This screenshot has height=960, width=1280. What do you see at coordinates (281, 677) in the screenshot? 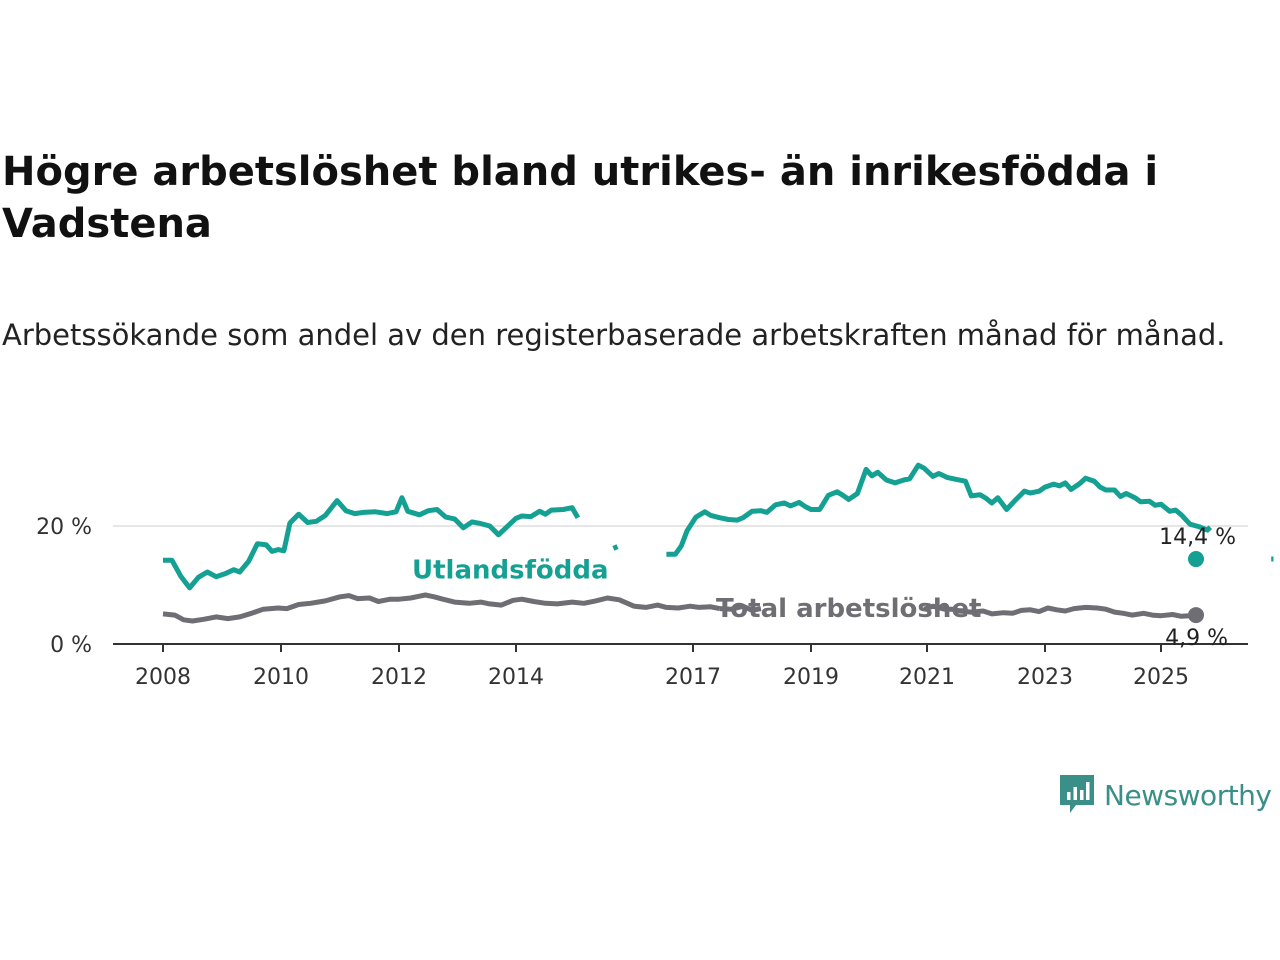
I see `x-tick-label: 2010` at bounding box center [281, 677].